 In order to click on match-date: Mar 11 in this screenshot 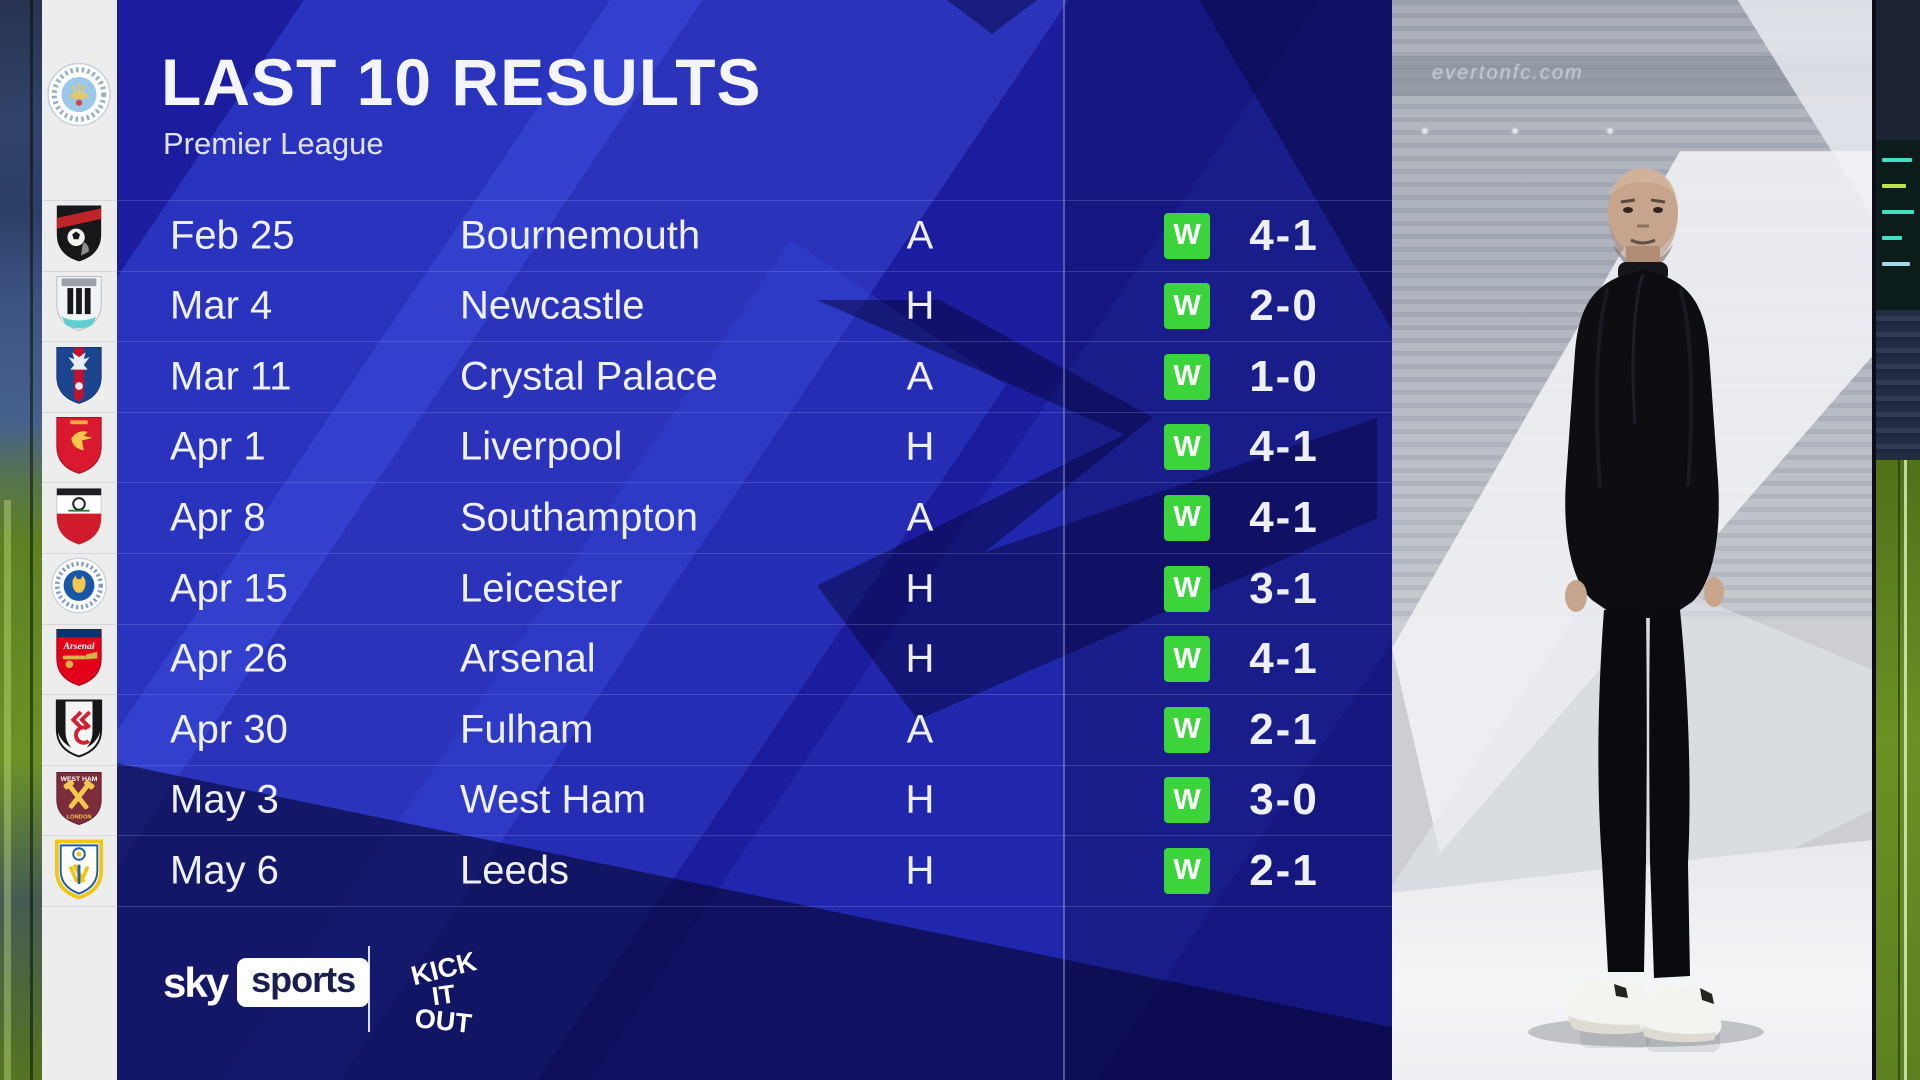, I will do `click(231, 376)`.